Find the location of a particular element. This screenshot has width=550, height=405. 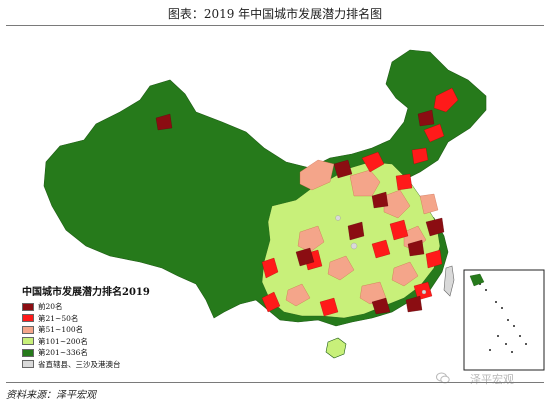

source-divider is located at coordinates (275, 382).